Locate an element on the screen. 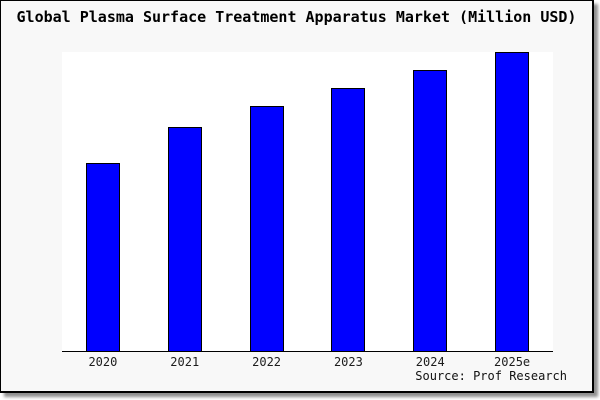 The height and width of the screenshot is (400, 600). x-tick-label-2020: 2020 is located at coordinates (103, 362).